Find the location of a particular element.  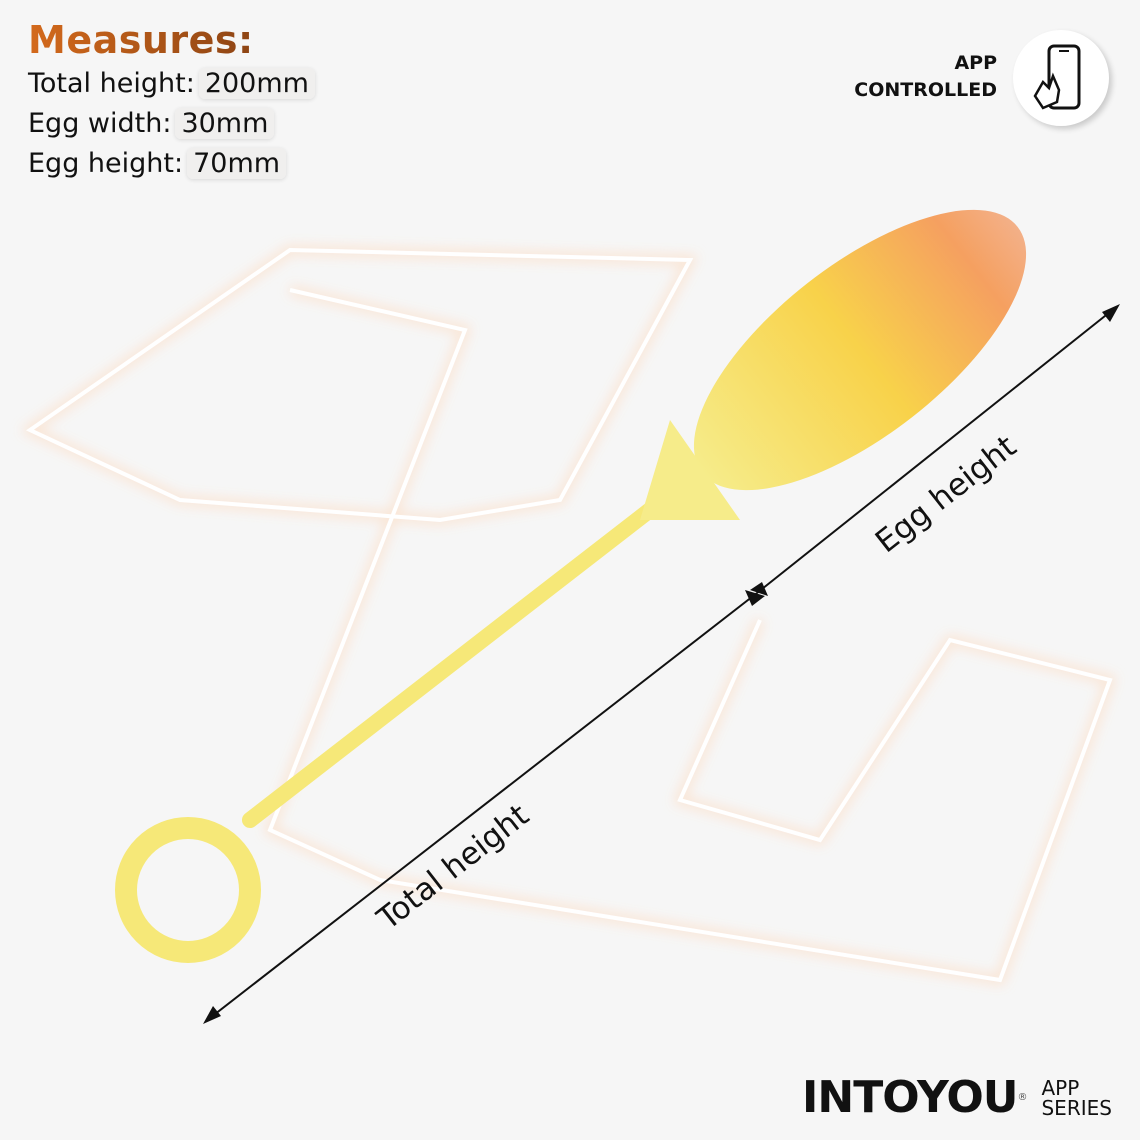

egg-height-dimension-line is located at coordinates (936, 450).